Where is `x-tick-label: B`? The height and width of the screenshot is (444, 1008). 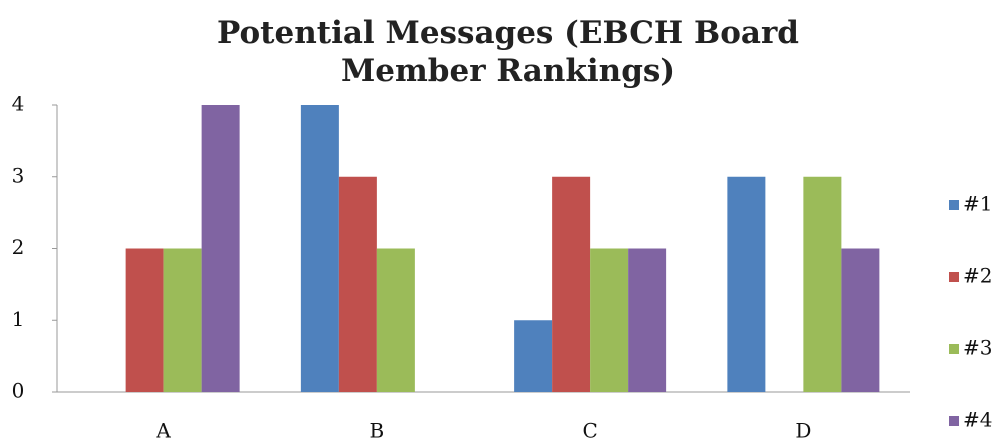
x-tick-label: B is located at coordinates (377, 431).